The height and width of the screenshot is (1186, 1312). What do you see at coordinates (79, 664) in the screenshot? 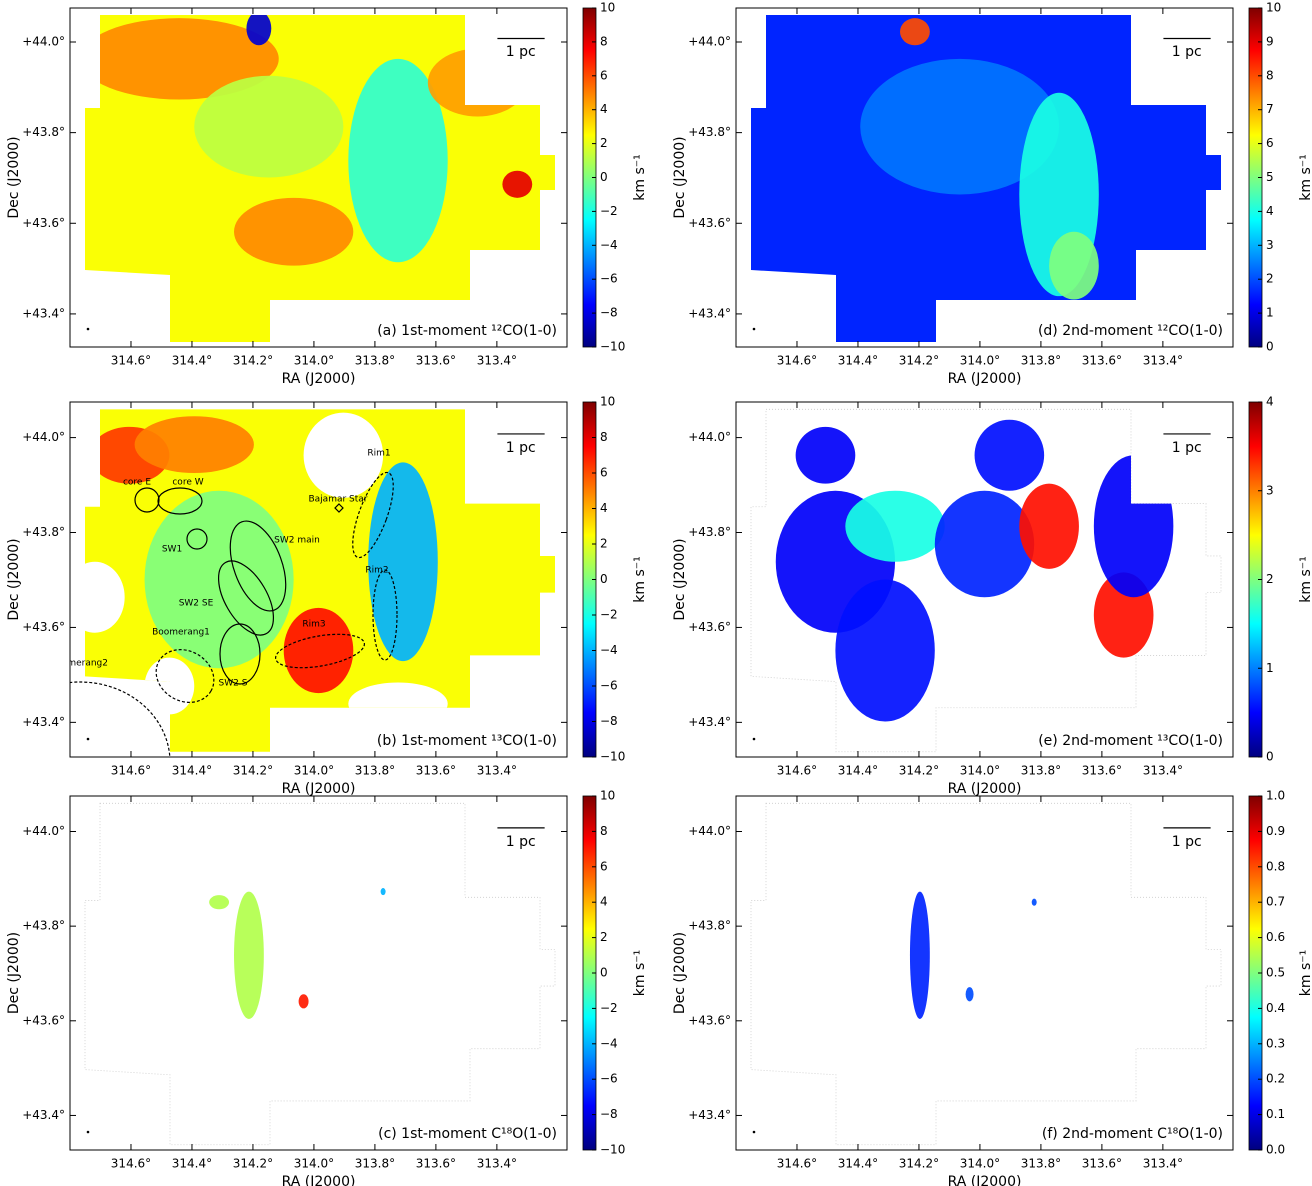
I see `region-label: Boomerang2` at bounding box center [79, 664].